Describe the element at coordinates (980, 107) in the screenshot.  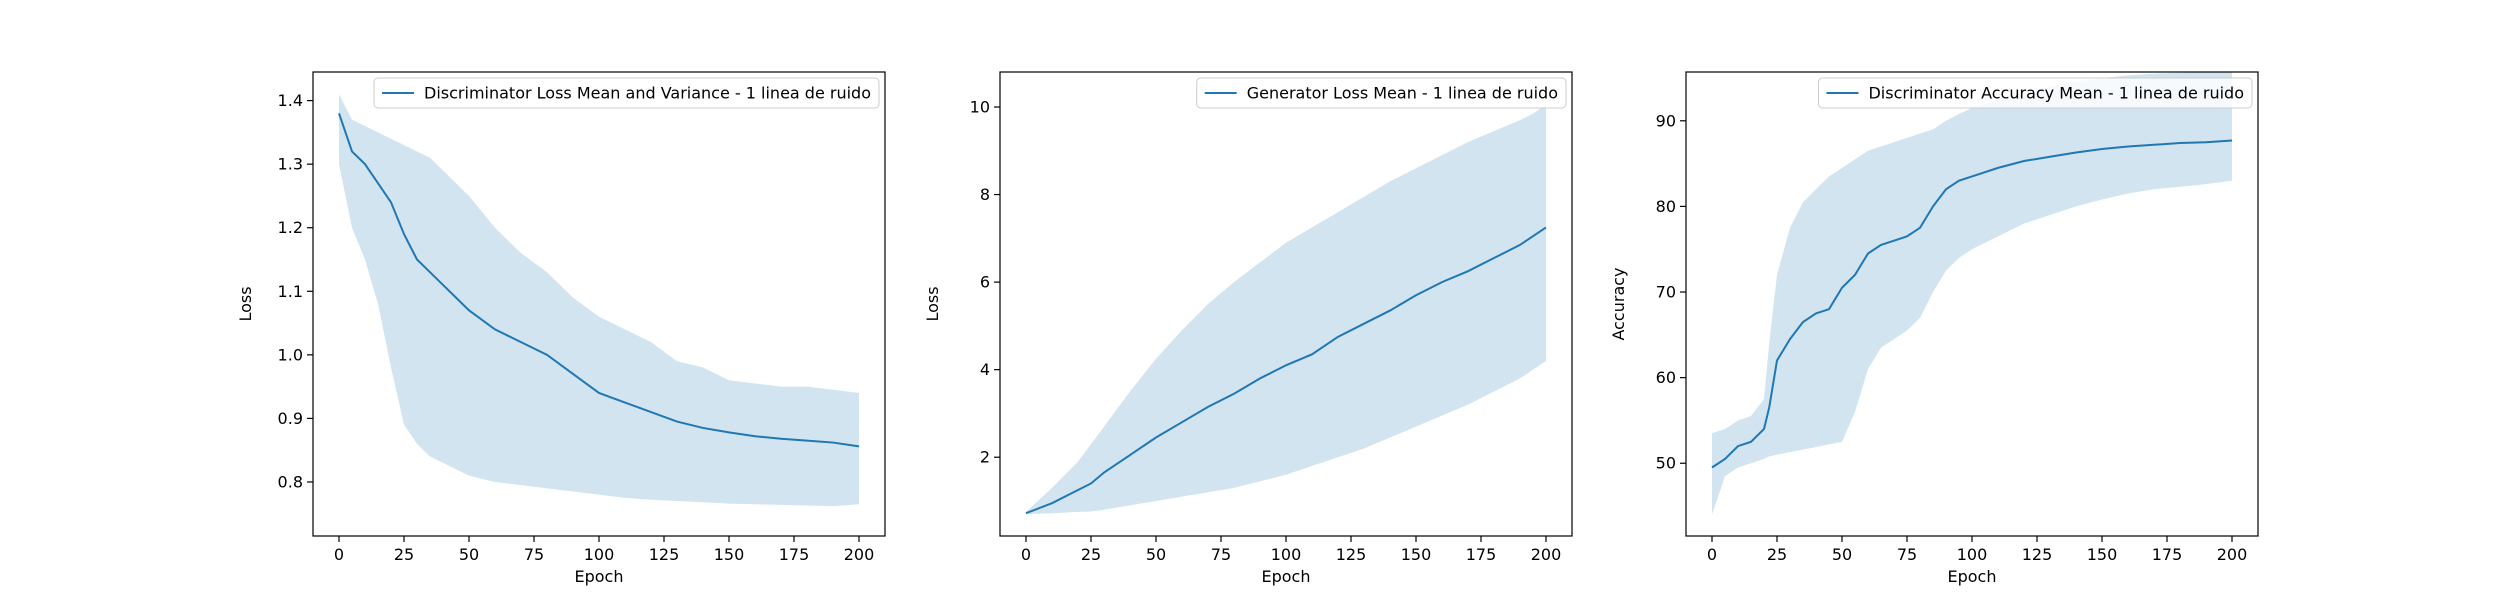
I see `y-tick-label: 10` at that location.